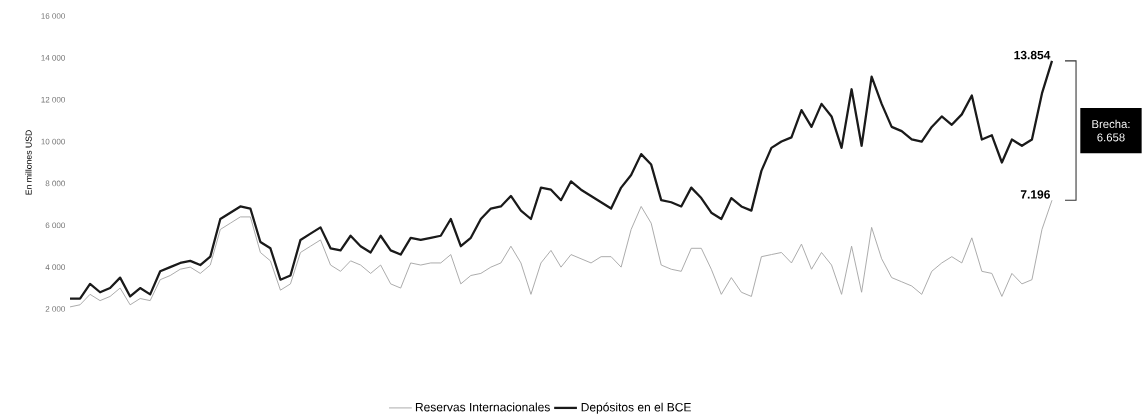 The image size is (1147, 419). I want to click on y-tick-label: 14 000, so click(53, 58).